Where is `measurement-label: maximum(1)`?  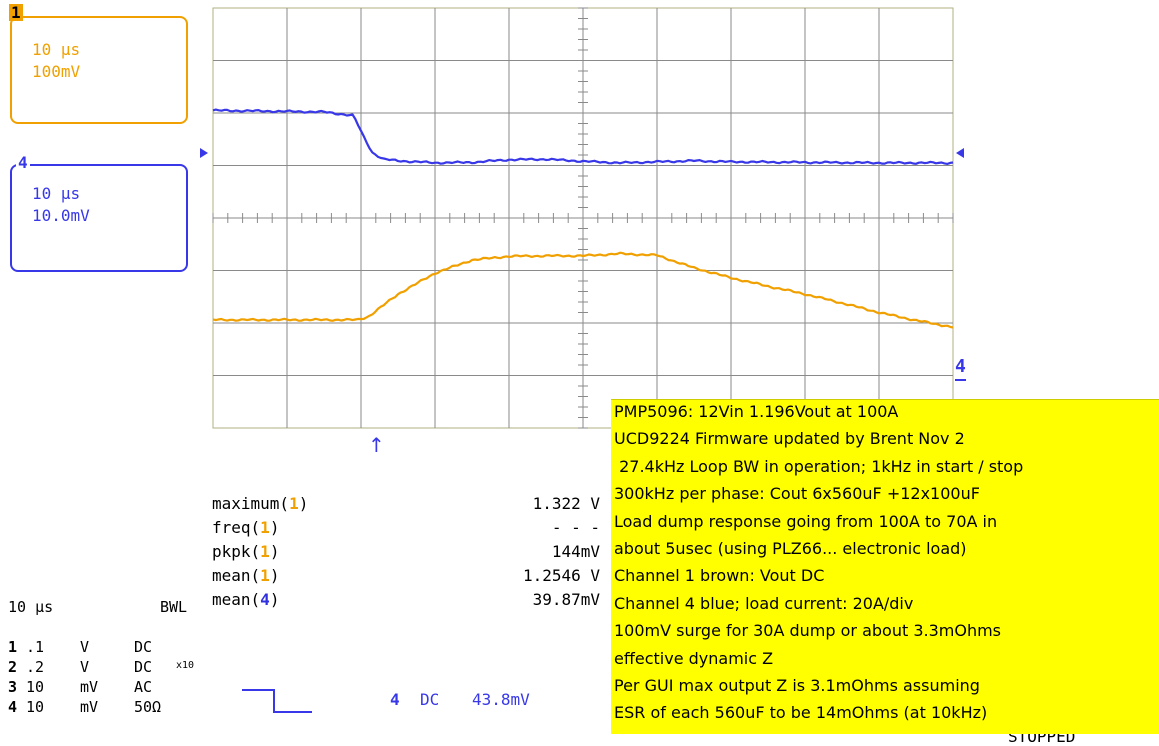
measurement-label: maximum(1) is located at coordinates (260, 503).